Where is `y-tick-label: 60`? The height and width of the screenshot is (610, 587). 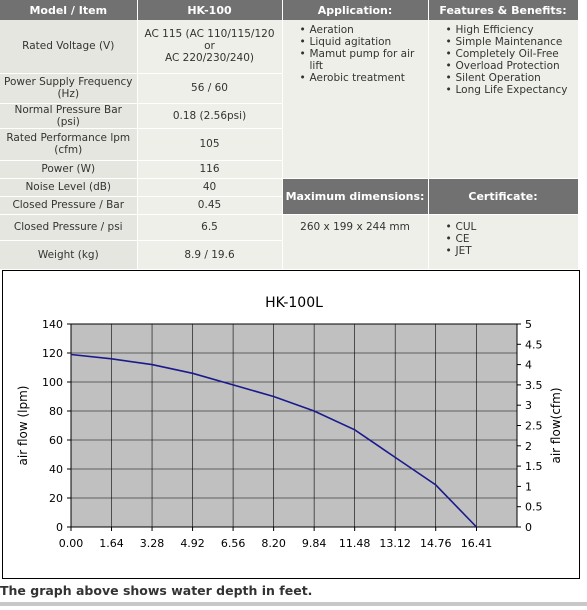
y-tick-label: 60 is located at coordinates (56, 440).